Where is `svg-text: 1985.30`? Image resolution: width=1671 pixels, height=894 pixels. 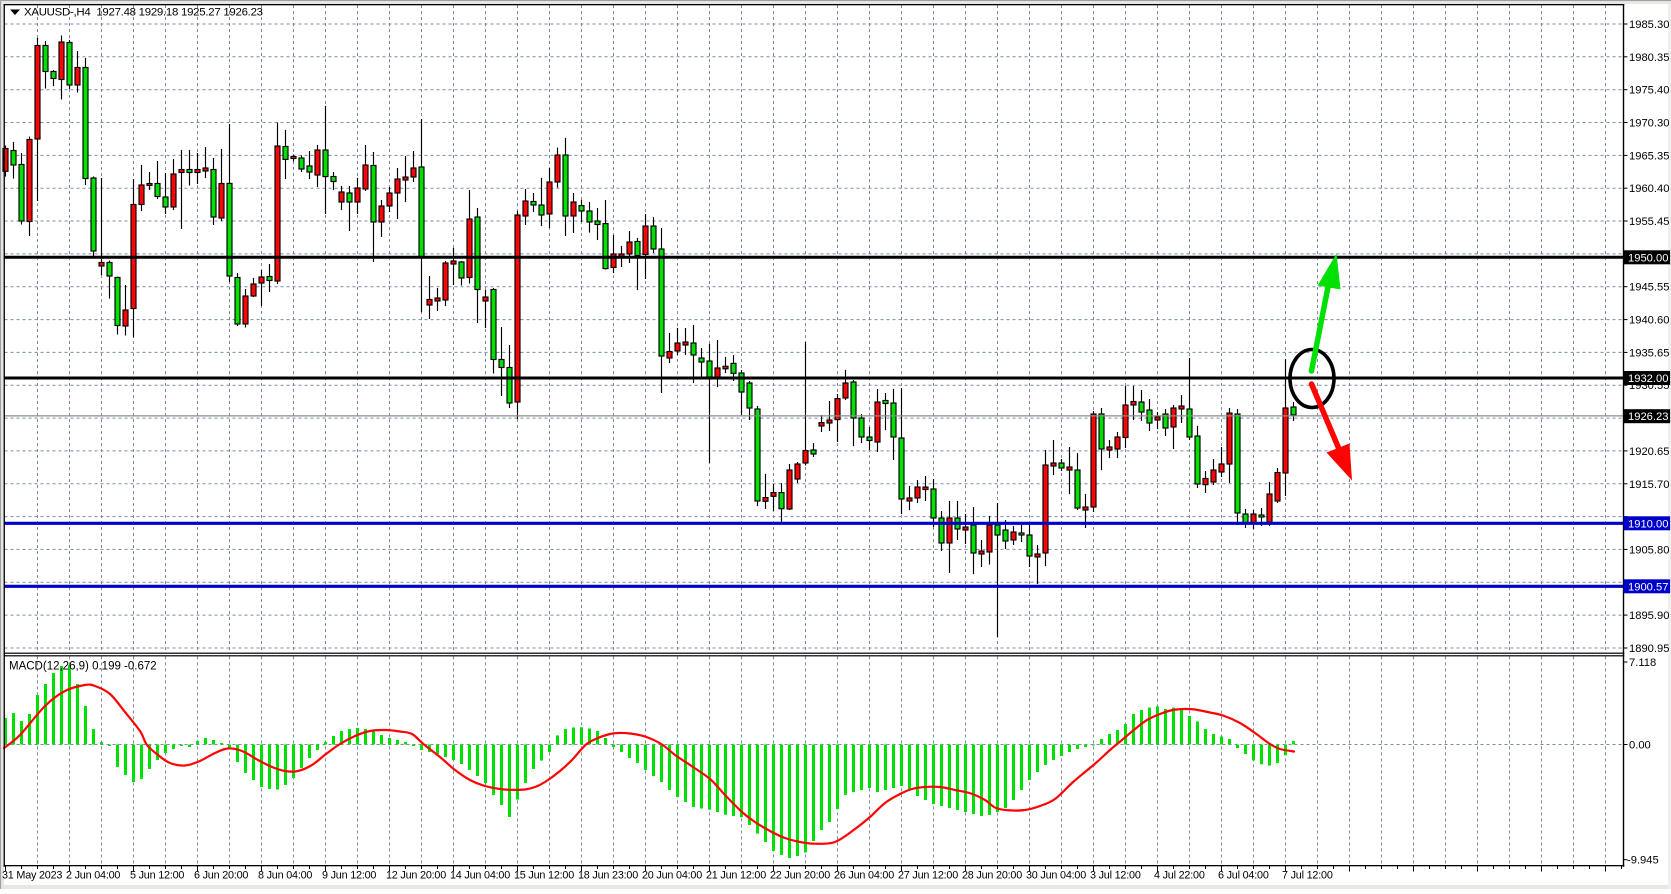
svg-text: 1985.30 is located at coordinates (1649, 25).